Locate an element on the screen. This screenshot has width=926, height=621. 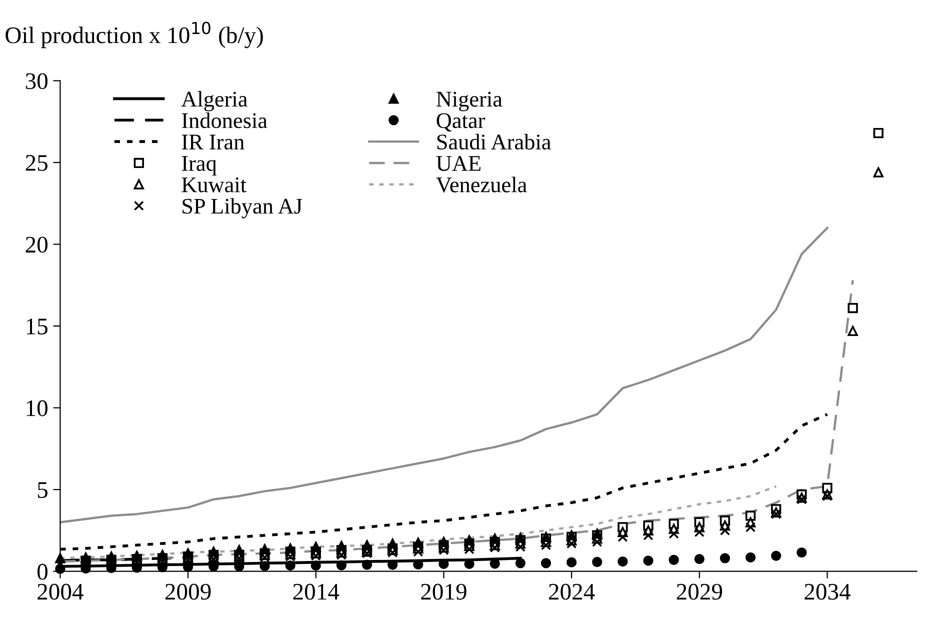
legend-label: Iraq is located at coordinates (199, 166).